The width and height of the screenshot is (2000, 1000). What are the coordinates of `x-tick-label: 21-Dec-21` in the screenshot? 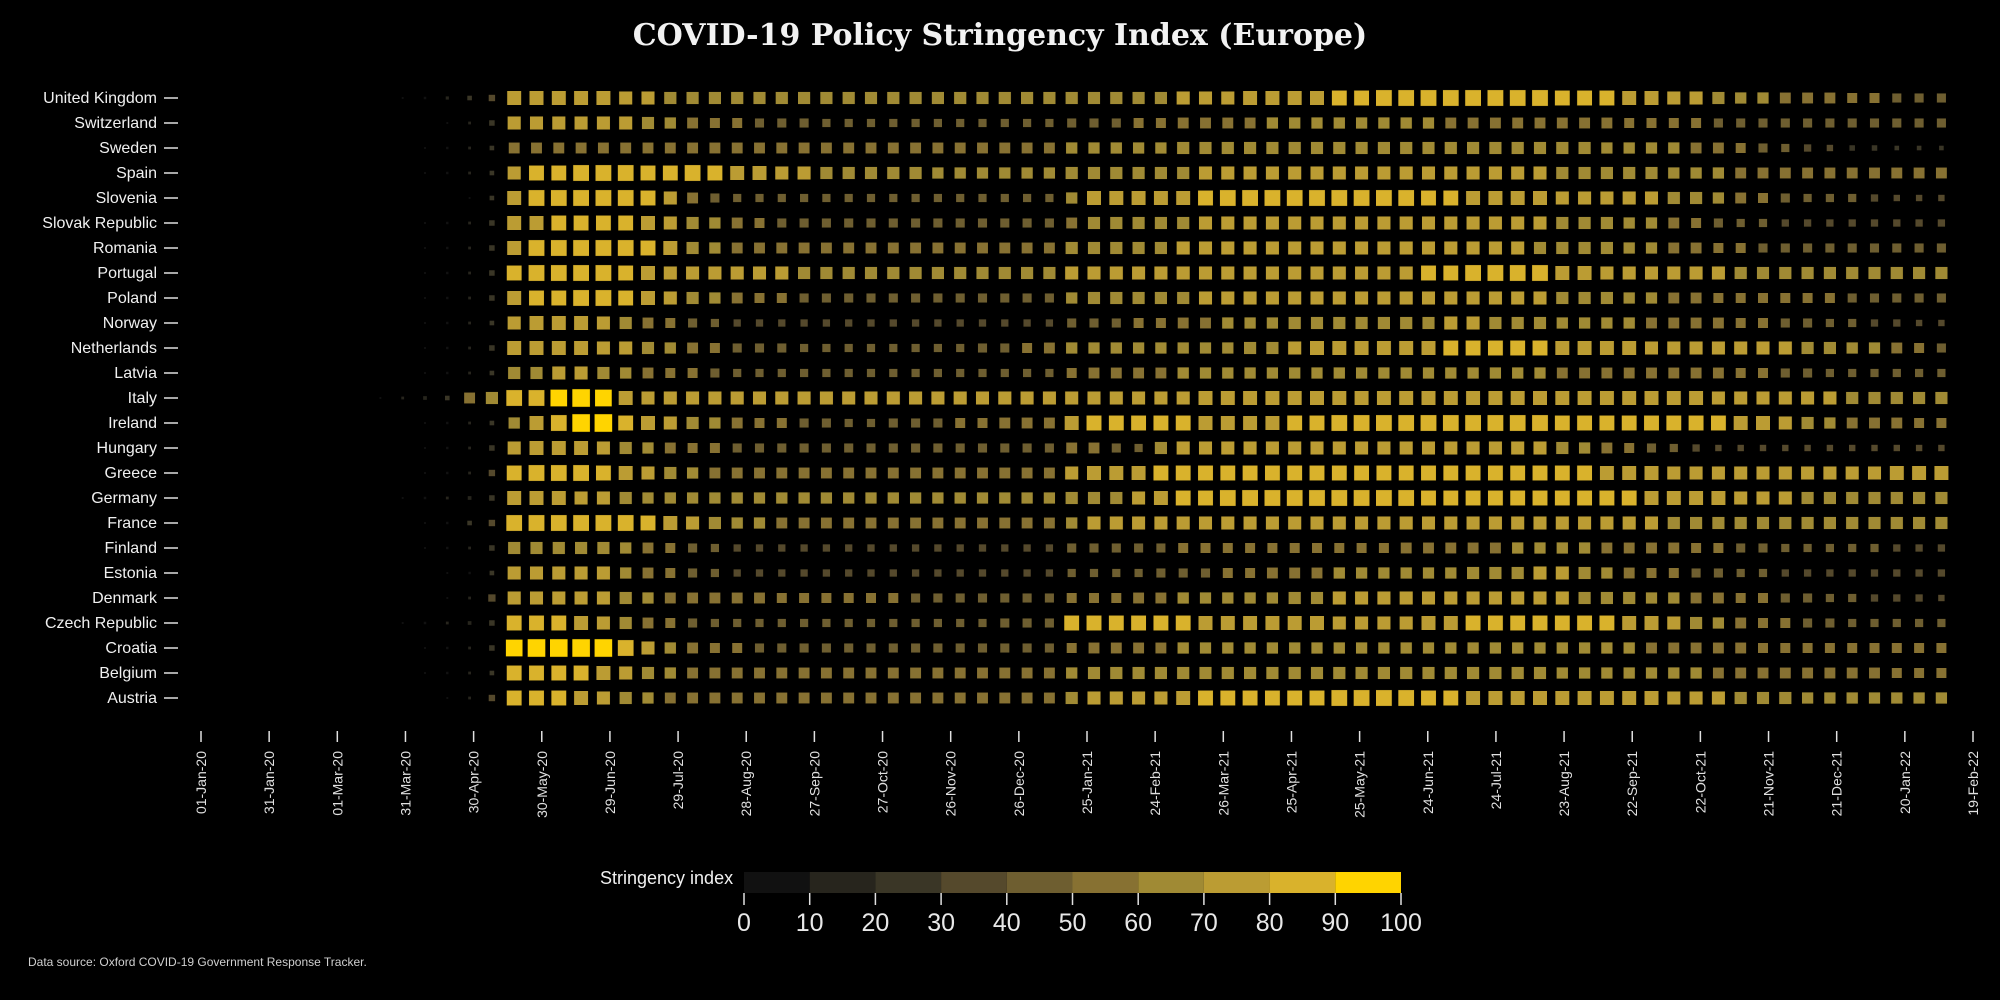 It's located at (1837, 784).